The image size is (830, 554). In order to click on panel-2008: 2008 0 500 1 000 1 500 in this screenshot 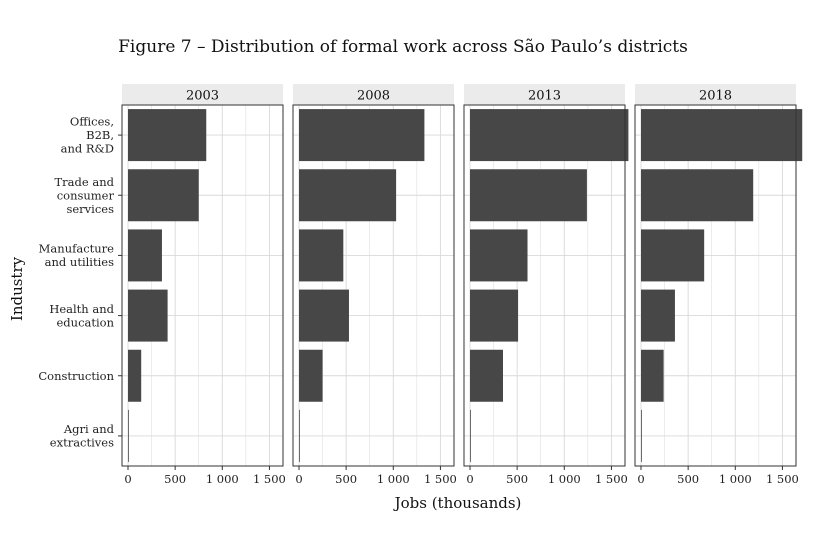, I will do `click(374, 285)`.